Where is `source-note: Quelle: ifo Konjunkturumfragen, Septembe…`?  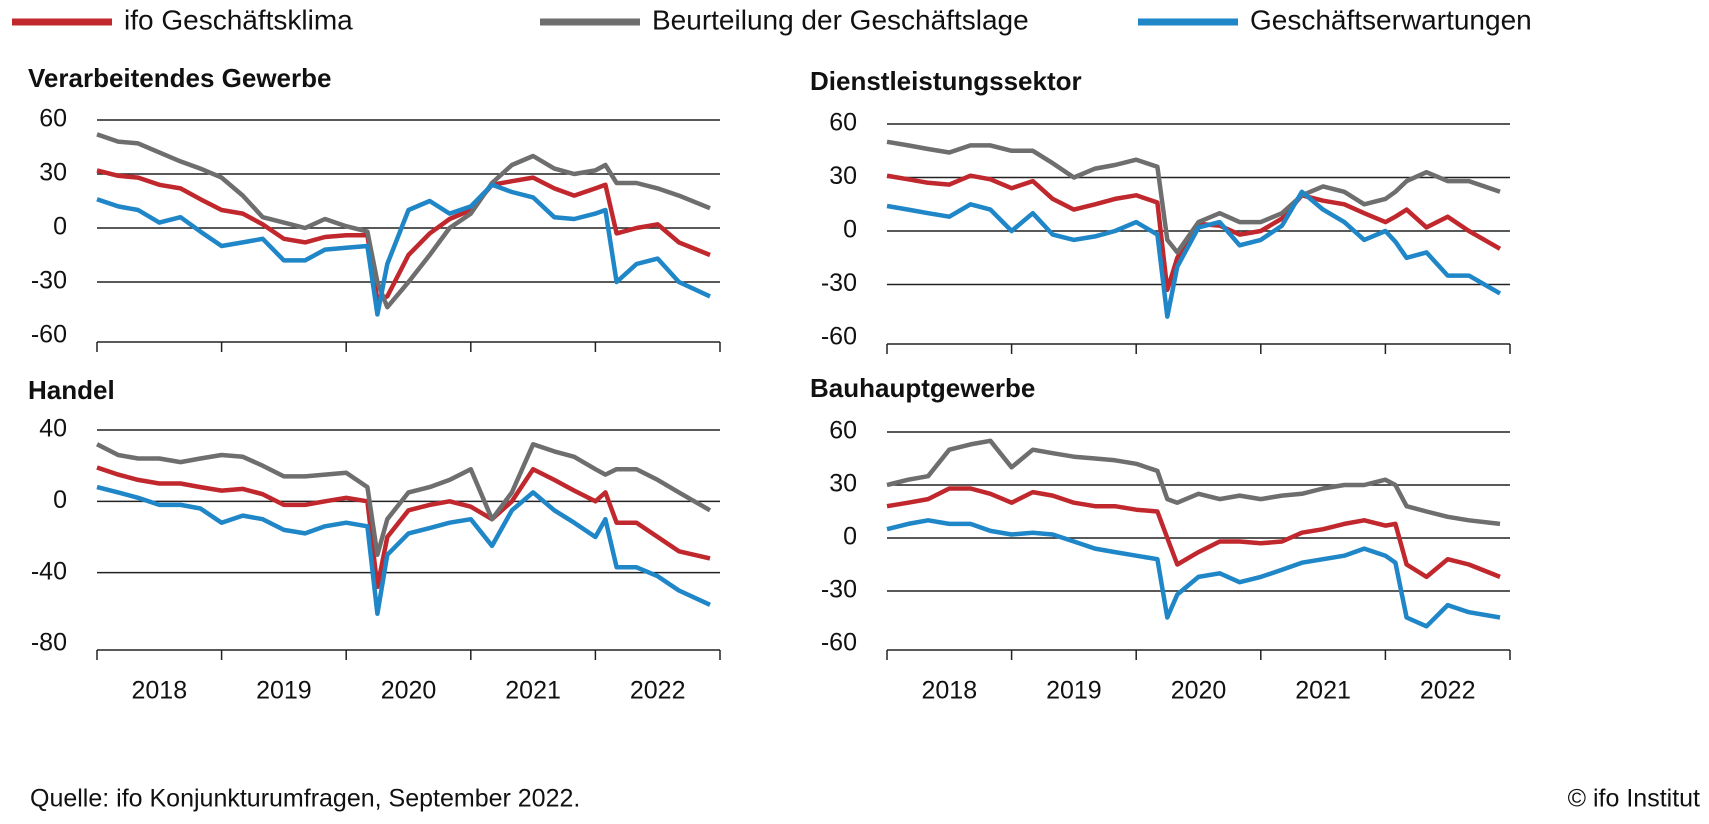 source-note: Quelle: ifo Konjunkturumfragen, Septembe… is located at coordinates (305, 799).